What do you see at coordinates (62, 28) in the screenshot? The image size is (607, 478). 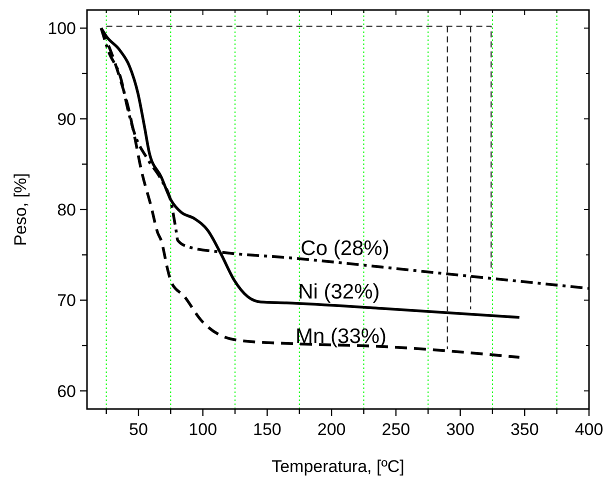 I see `y-tick-label: 100` at bounding box center [62, 28].